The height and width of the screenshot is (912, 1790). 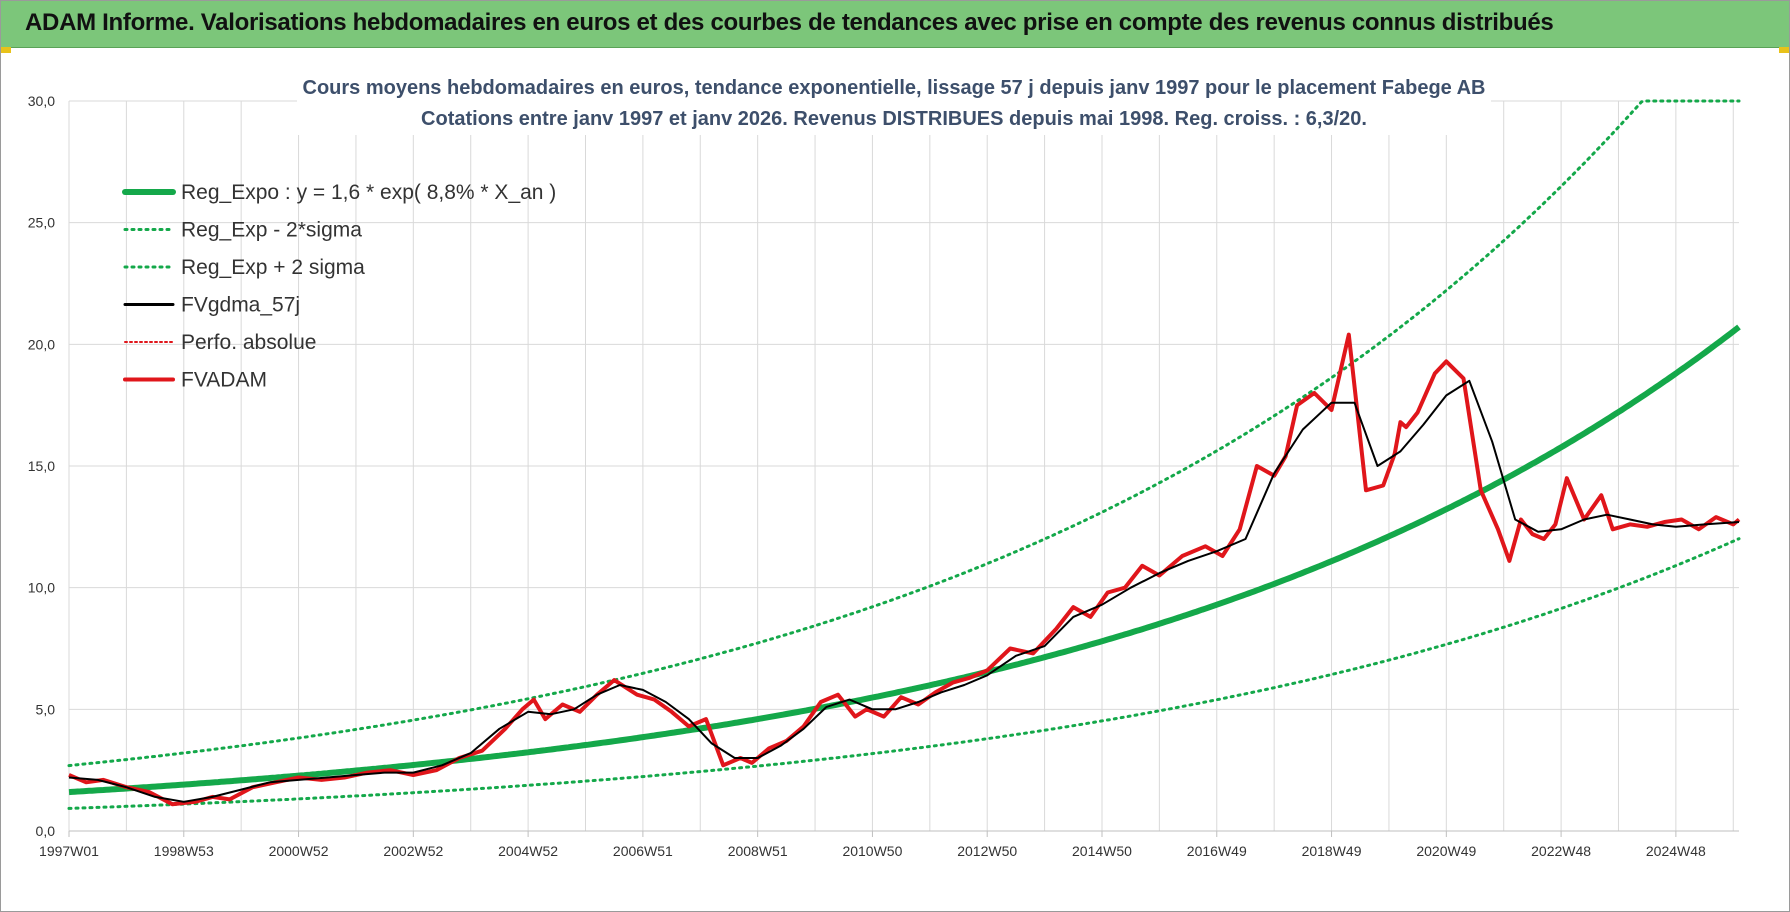 I want to click on x-tick-label: 2012W50, so click(x=987, y=851).